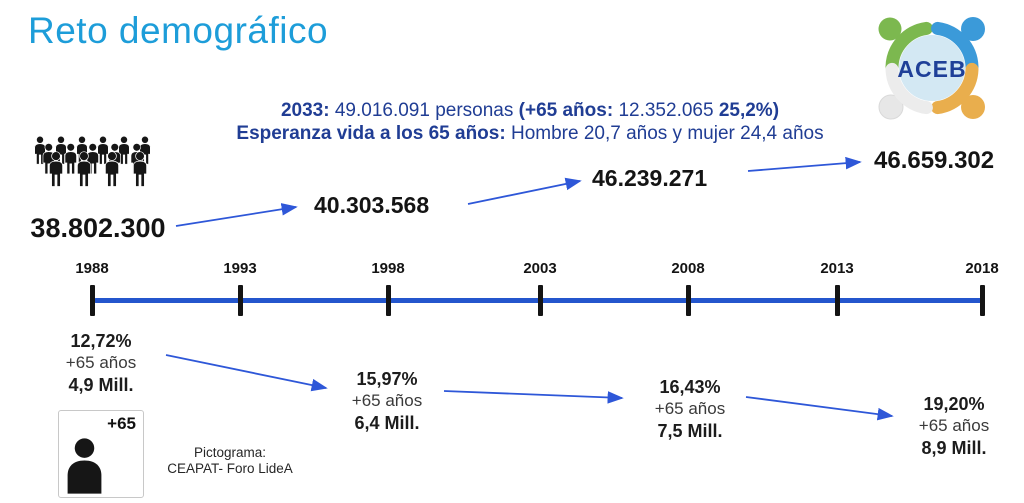  I want to click on stat-millions: 6,4 Mill., so click(387, 423).